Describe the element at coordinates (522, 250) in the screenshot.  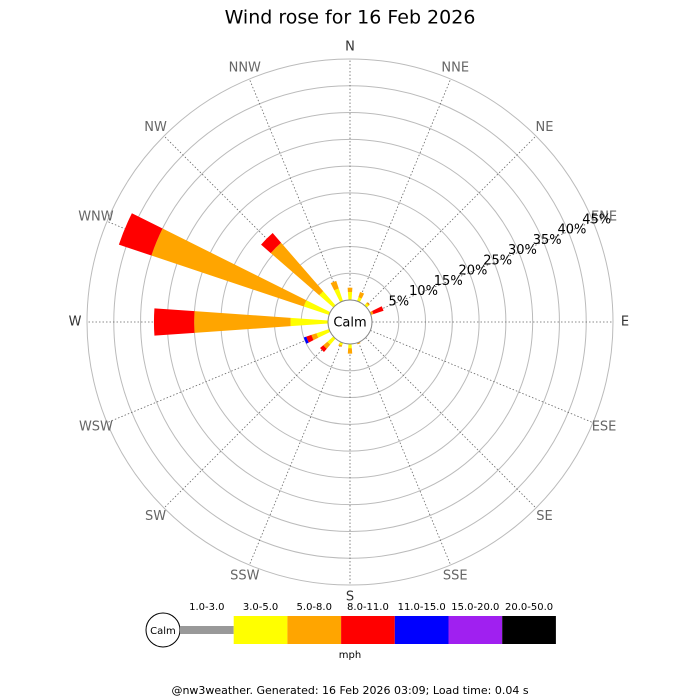
I see `ring-label: 30%` at that location.